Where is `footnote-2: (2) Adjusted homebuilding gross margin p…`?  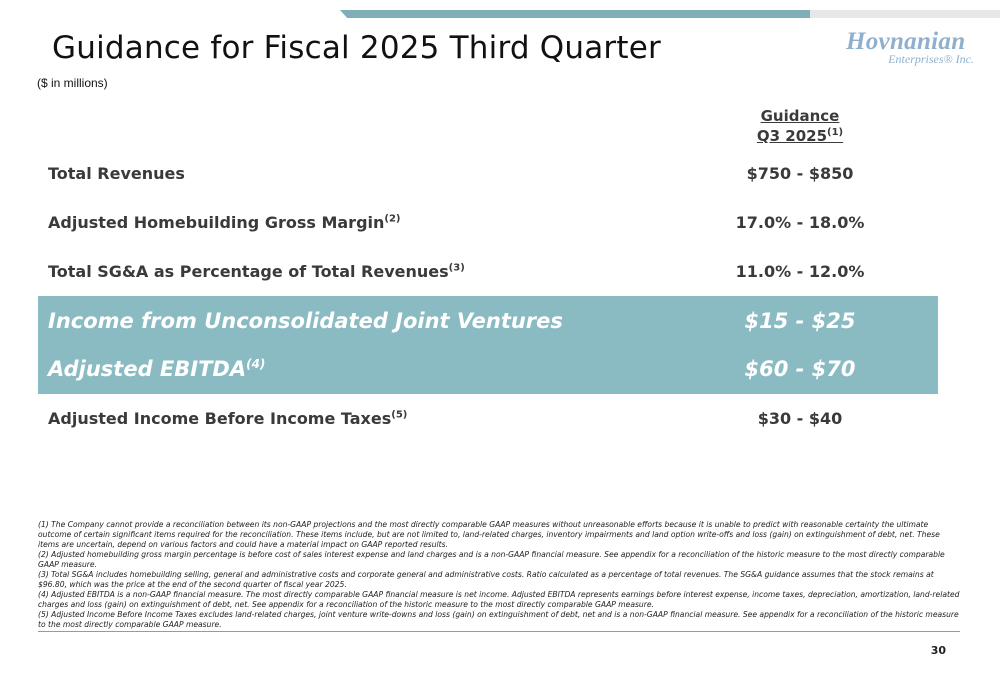 footnote-2: (2) Adjusted homebuilding gross margin p… is located at coordinates (491, 559).